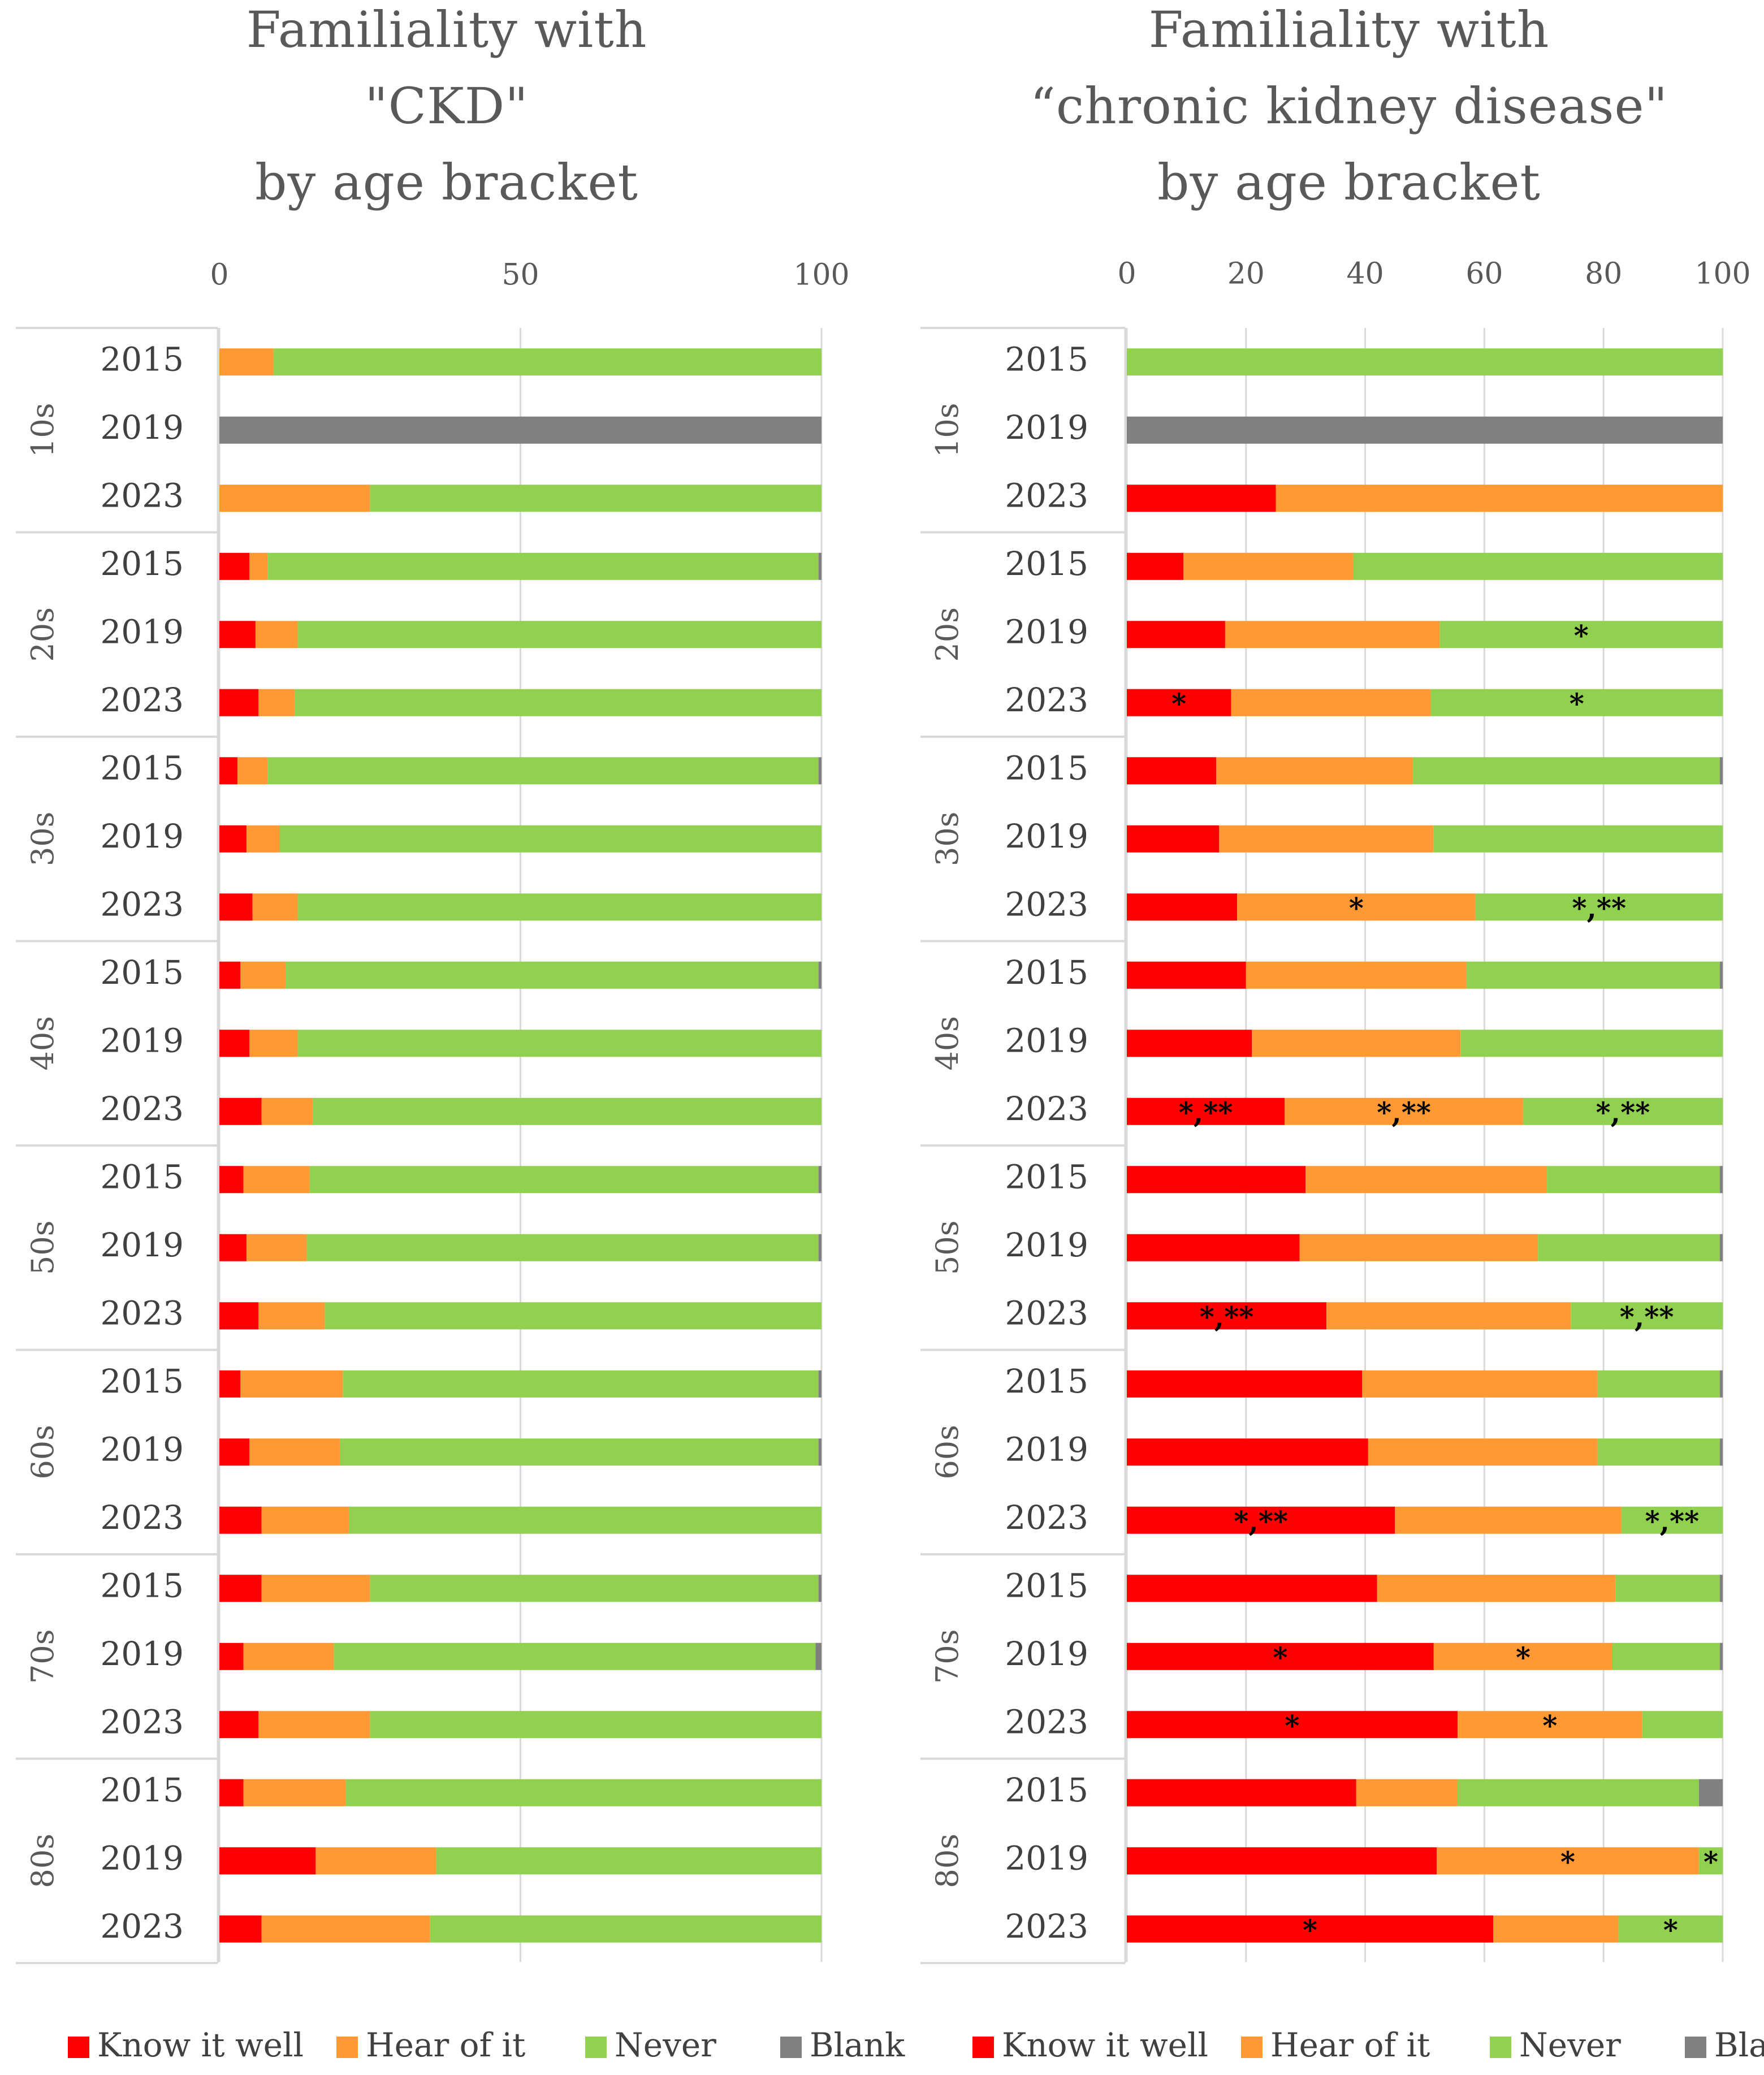 The image size is (1764, 2075). What do you see at coordinates (947, 1656) in the screenshot?
I see `group-label: 70s` at bounding box center [947, 1656].